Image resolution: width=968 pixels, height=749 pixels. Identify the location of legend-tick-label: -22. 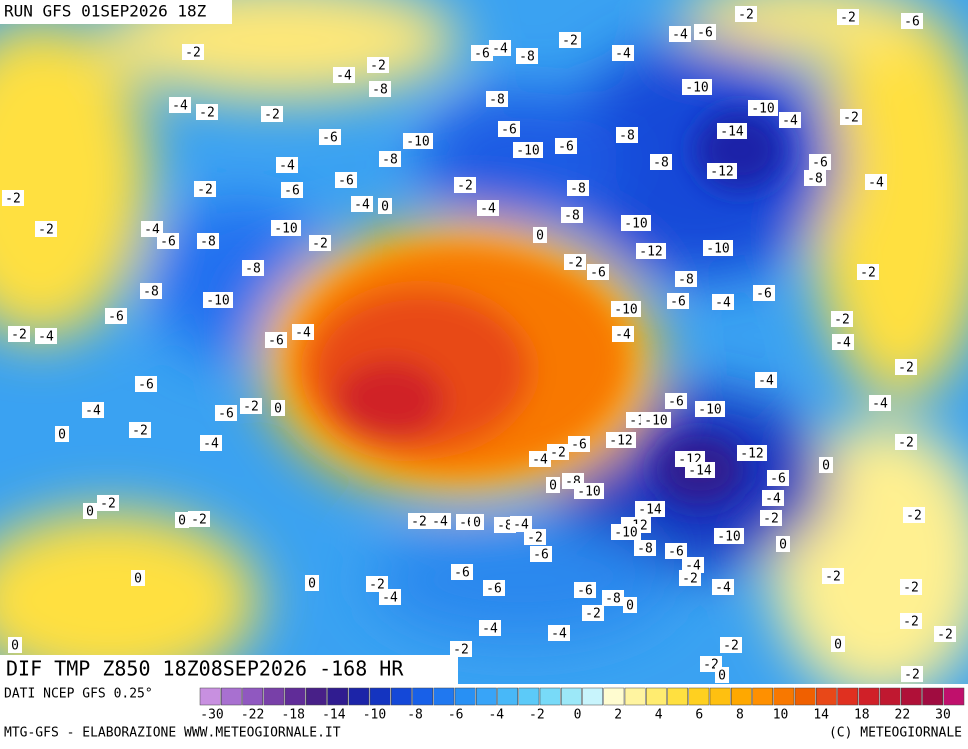
(252, 715).